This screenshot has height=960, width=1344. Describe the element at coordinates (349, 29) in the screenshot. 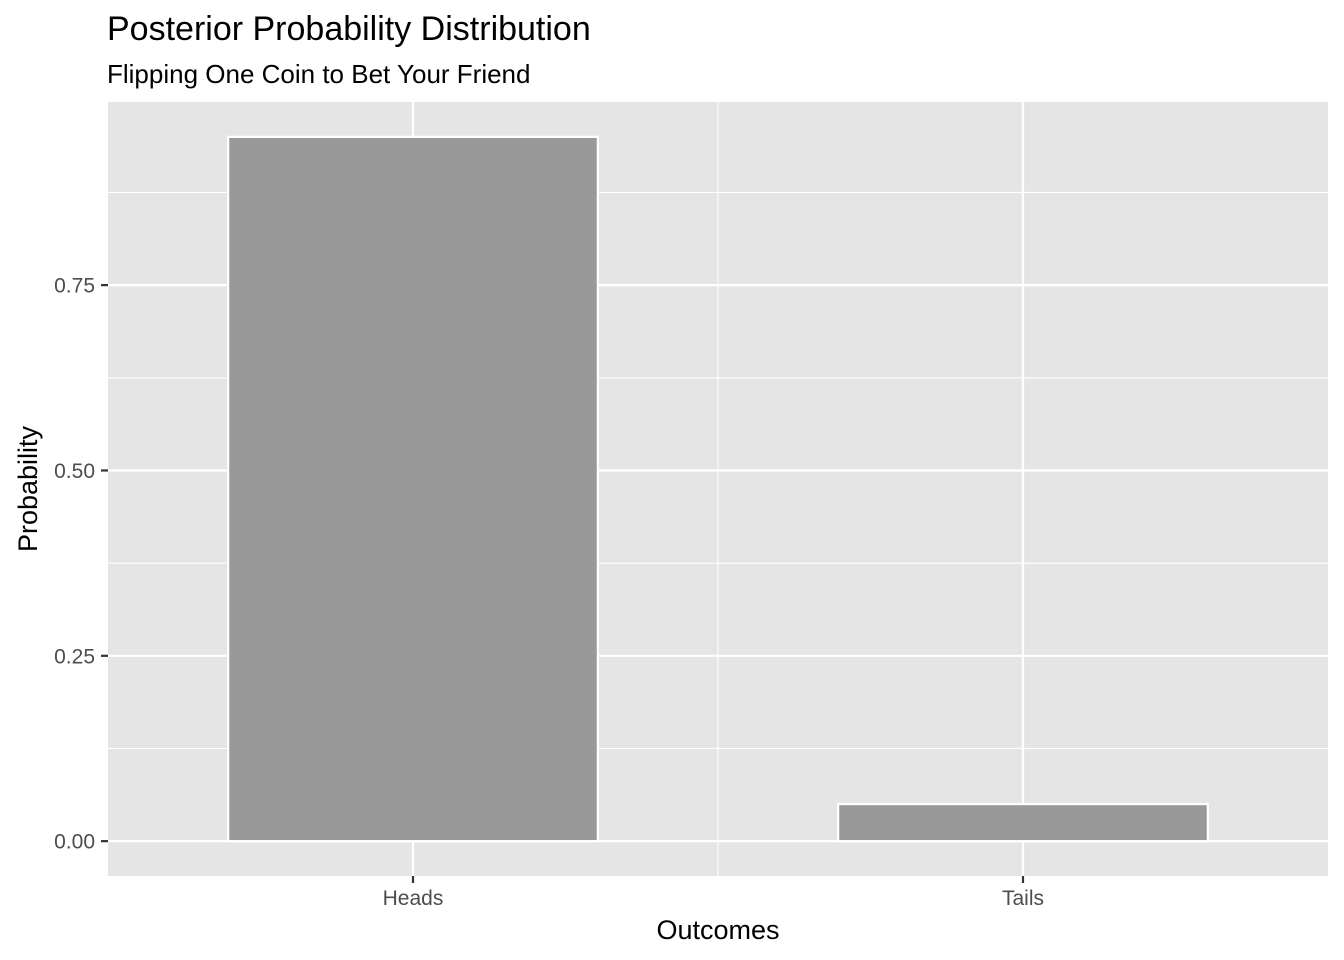

I see `chart-title: Posterior Probability Distribution` at that location.